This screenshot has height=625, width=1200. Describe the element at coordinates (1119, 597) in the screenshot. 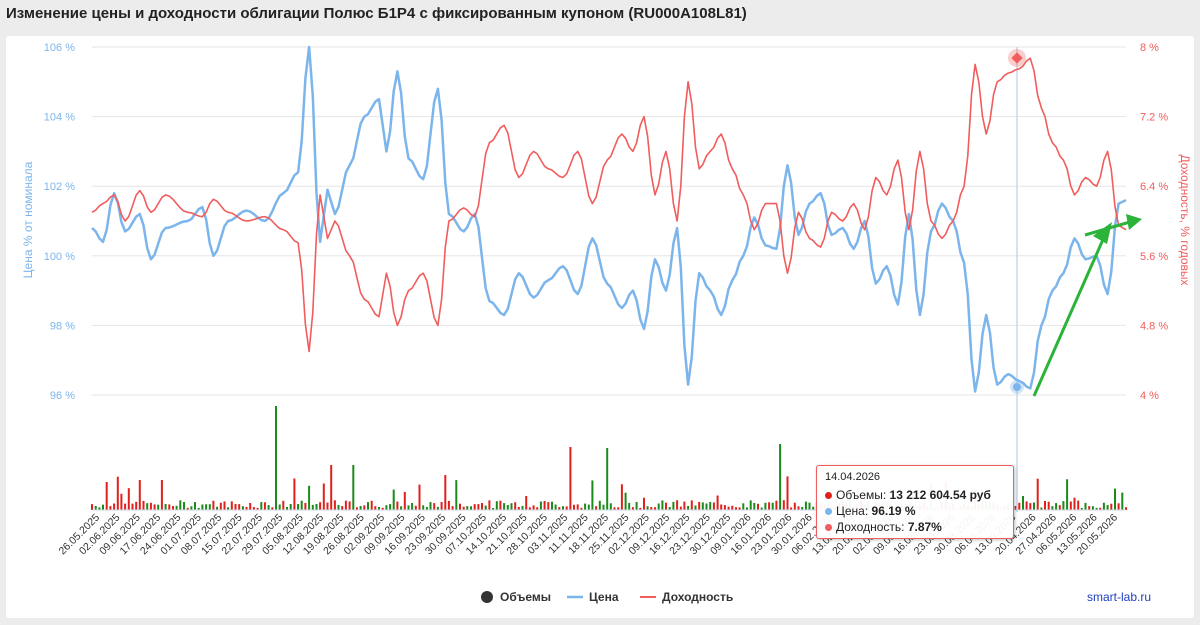

I see `credit-link: smart-lab.ru` at that location.